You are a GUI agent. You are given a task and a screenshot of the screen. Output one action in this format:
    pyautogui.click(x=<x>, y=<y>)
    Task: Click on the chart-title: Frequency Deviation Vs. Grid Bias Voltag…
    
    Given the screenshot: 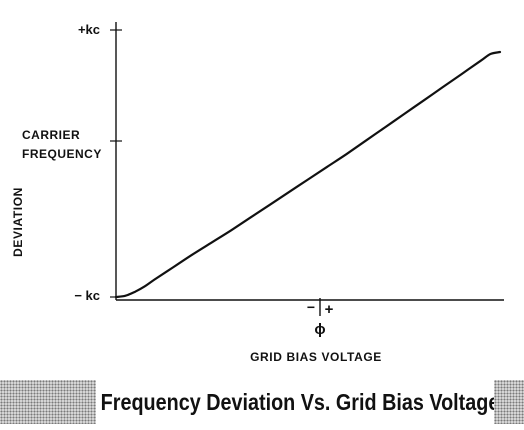 What is the action you would take?
    pyautogui.click(x=300, y=401)
    